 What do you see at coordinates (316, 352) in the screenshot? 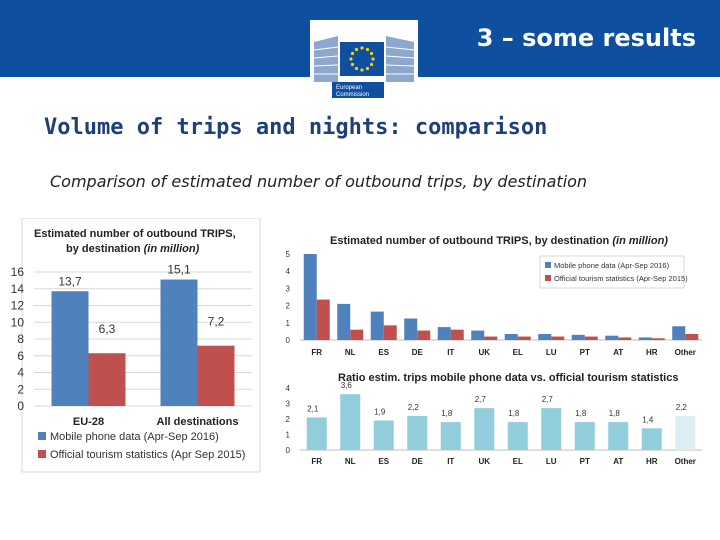
I see `x-tick-label: FR` at bounding box center [316, 352].